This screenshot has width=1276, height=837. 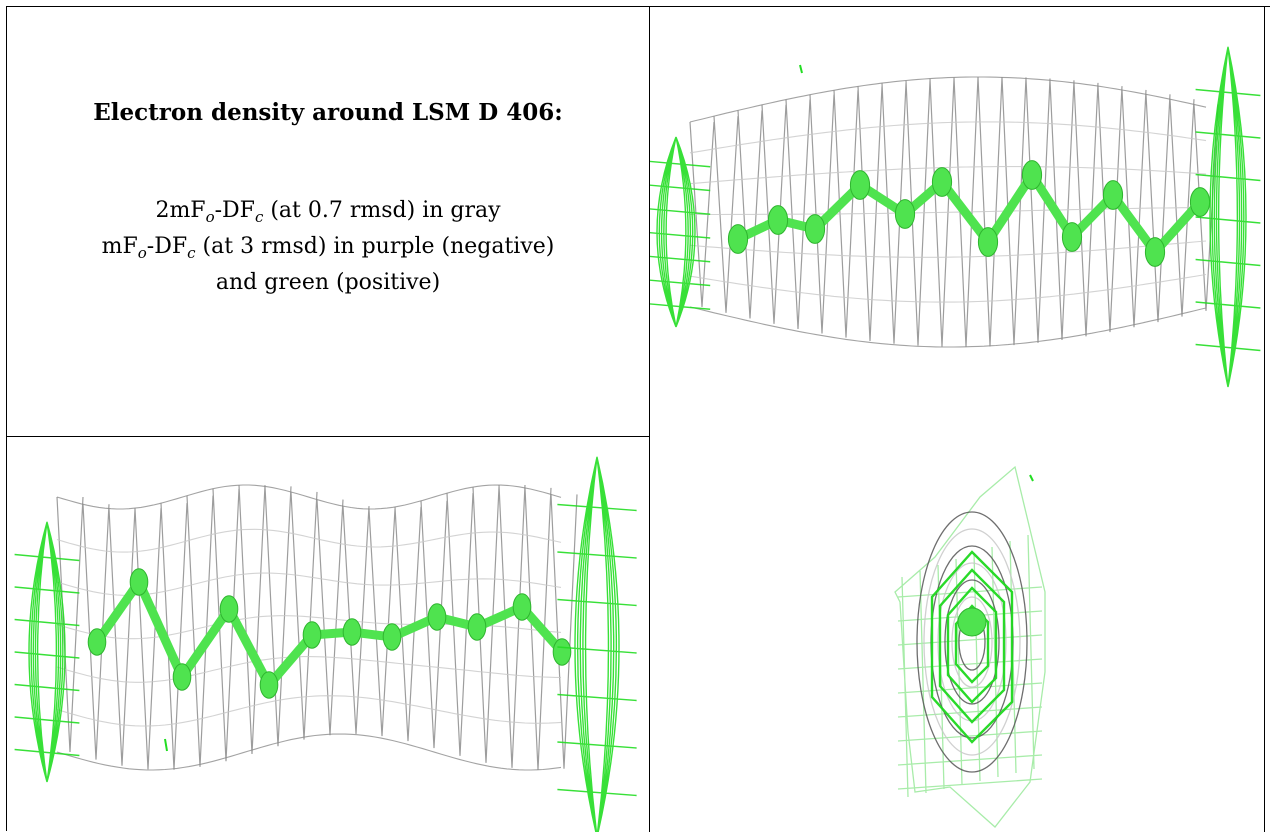 I want to click on legend-line-2mfo: 2mFo-DFc (at 0.7 rmsd) in gray, so click(x=328, y=212).